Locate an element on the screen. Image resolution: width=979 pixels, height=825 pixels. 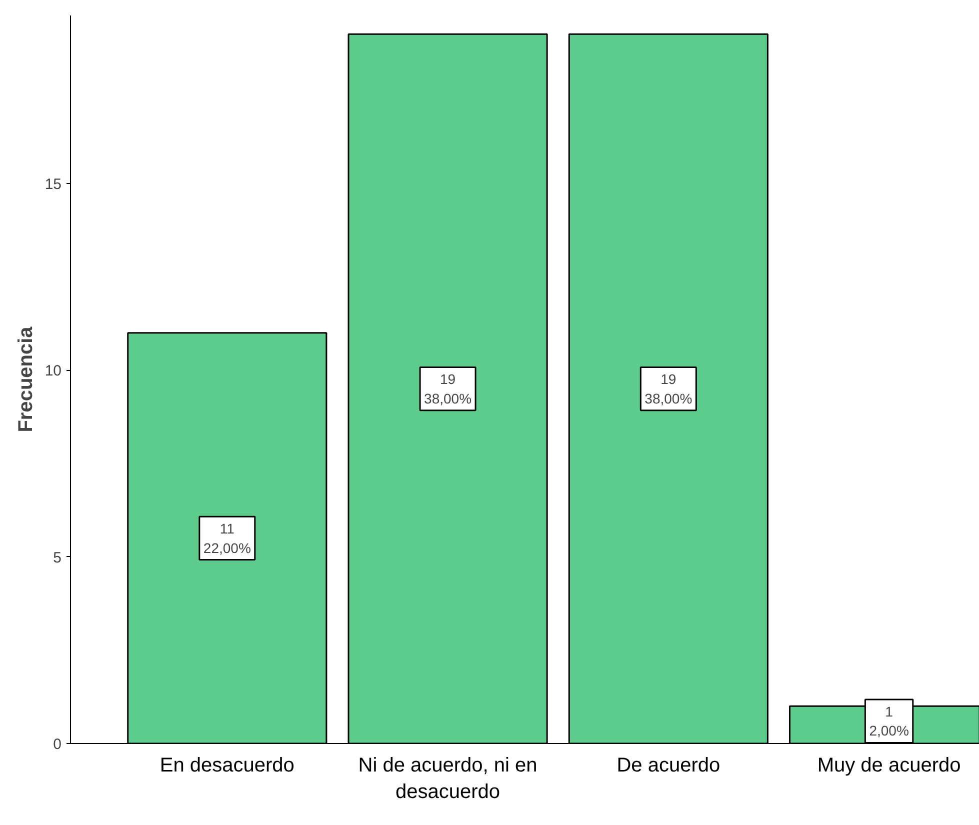
y-tick-label: 10 is located at coordinates (53, 371).